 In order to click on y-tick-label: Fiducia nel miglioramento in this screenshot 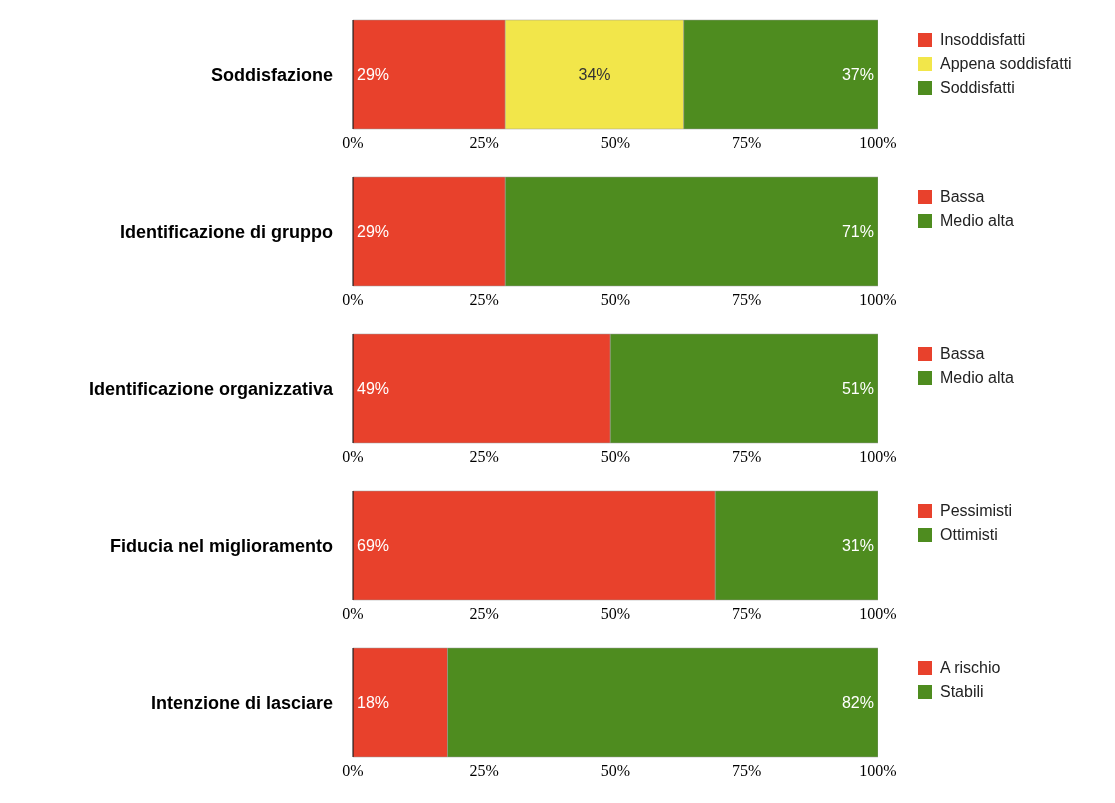, I will do `click(221, 545)`.